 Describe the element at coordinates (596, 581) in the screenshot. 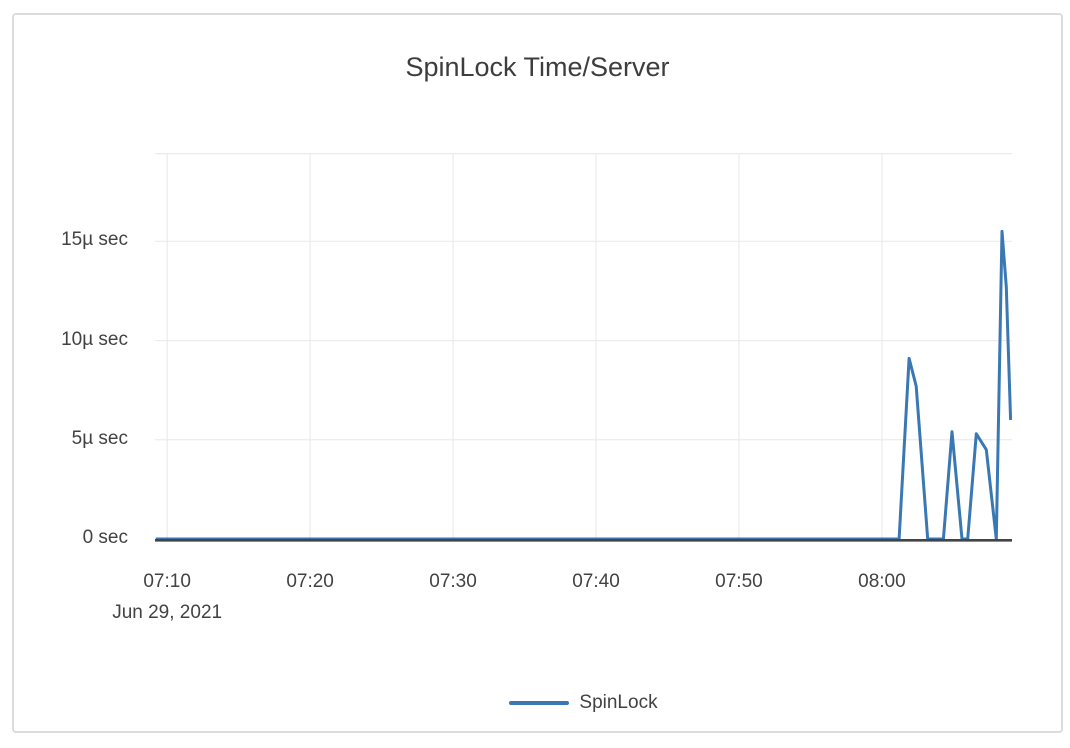

I see `x-tick-label: 07:40` at that location.